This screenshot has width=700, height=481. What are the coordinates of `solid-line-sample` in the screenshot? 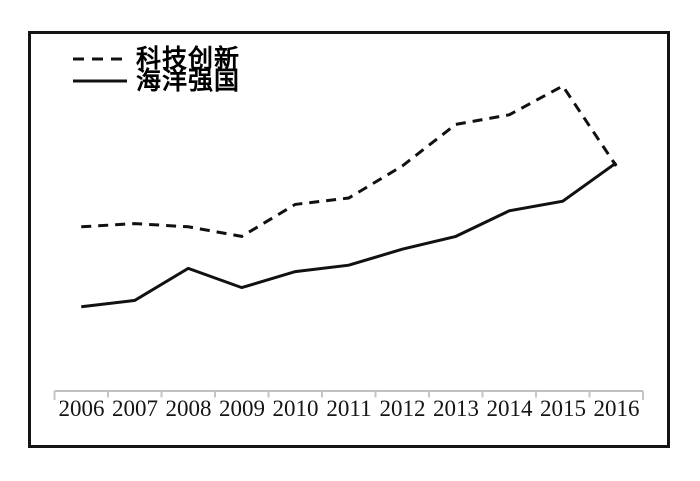 It's located at (100, 81).